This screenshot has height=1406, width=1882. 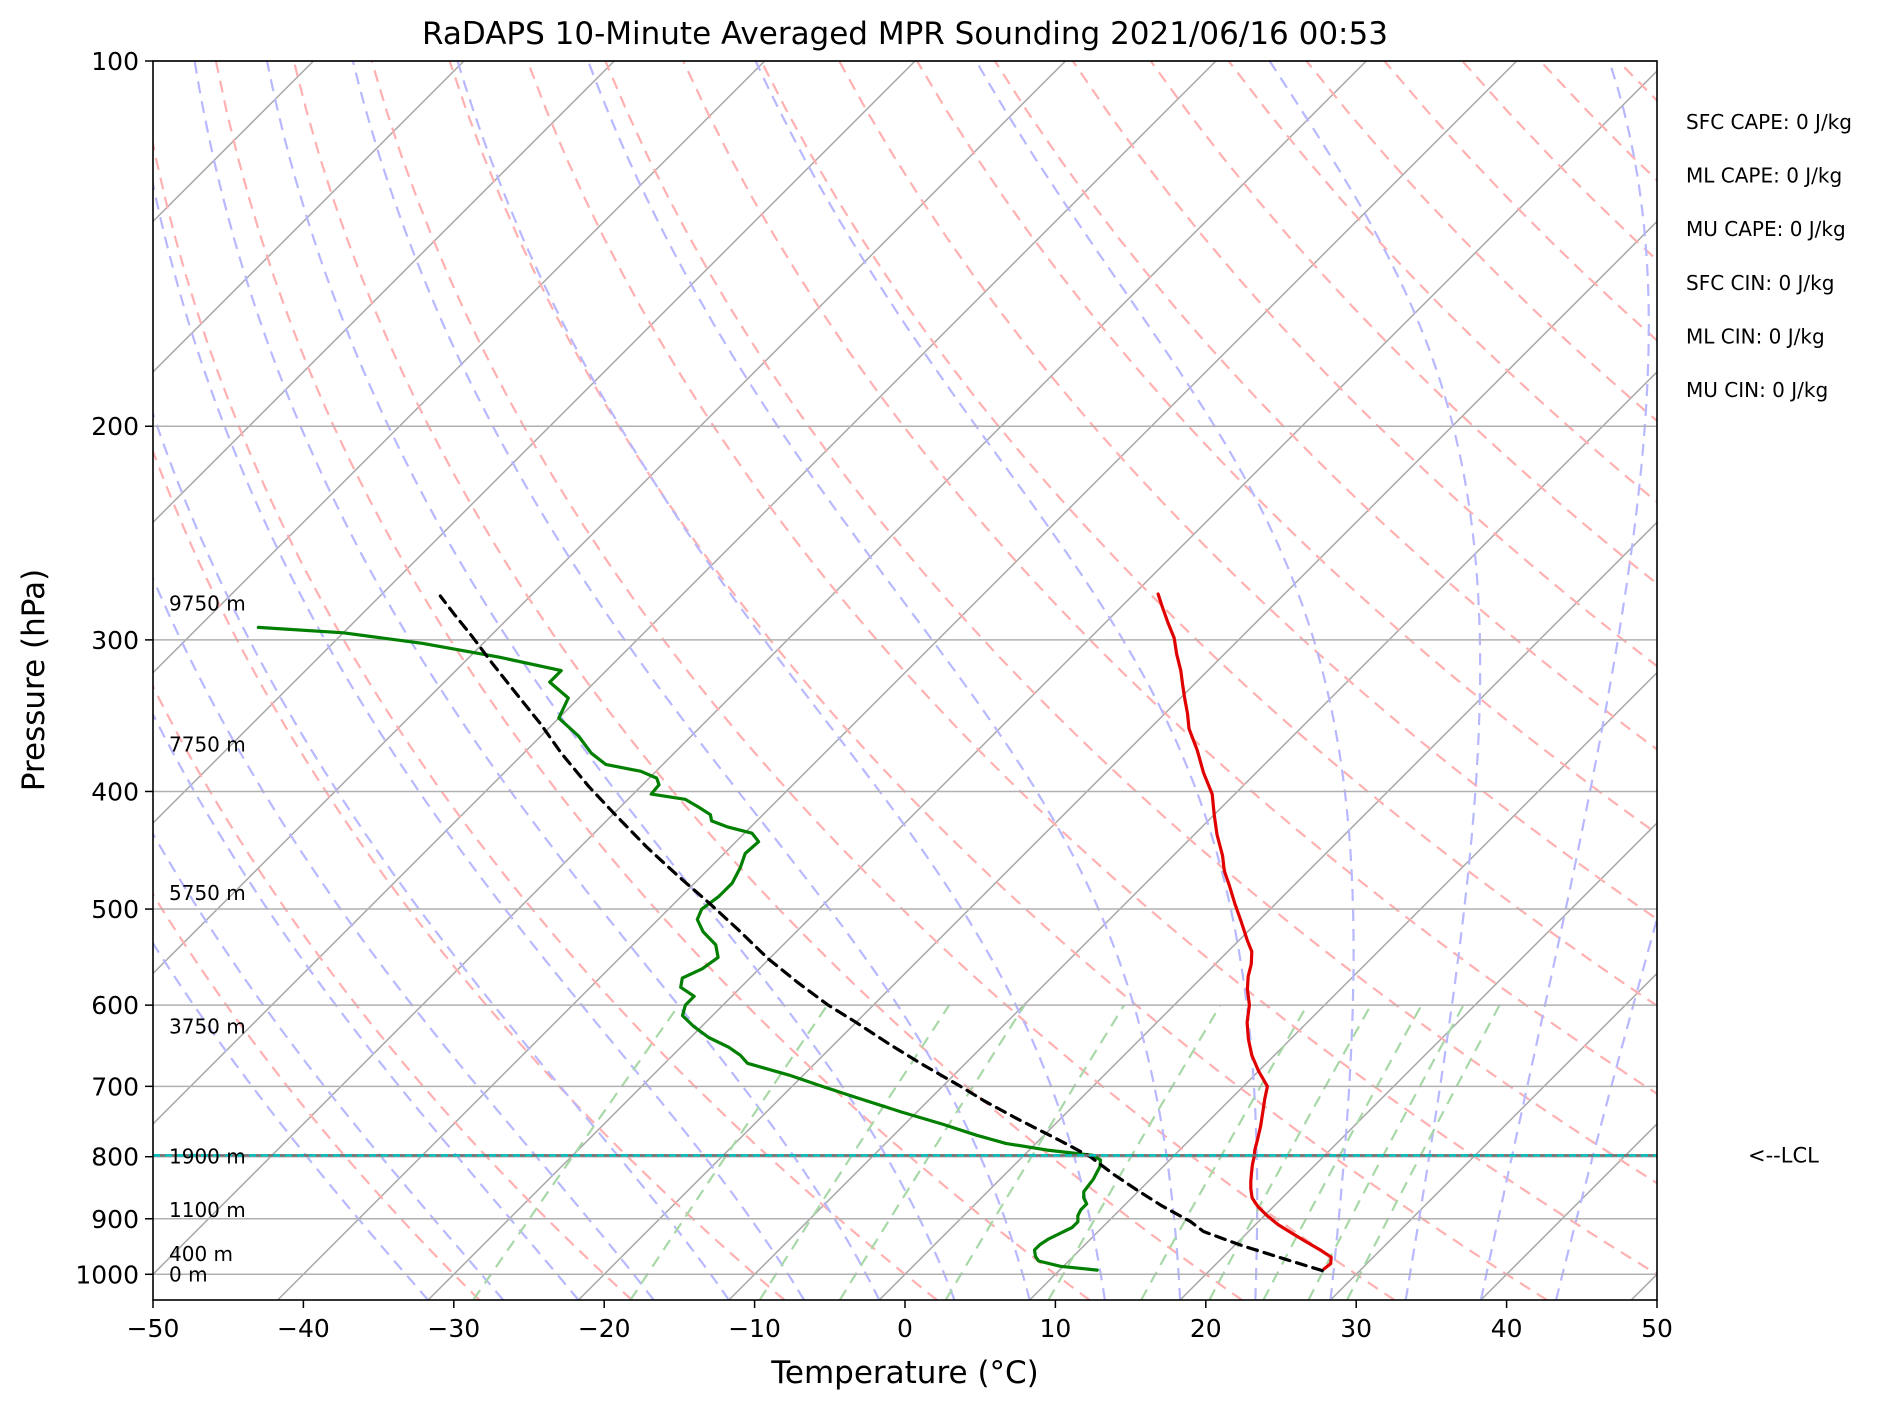 What do you see at coordinates (207, 604) in the screenshot?
I see `height-label: 9750 m` at bounding box center [207, 604].